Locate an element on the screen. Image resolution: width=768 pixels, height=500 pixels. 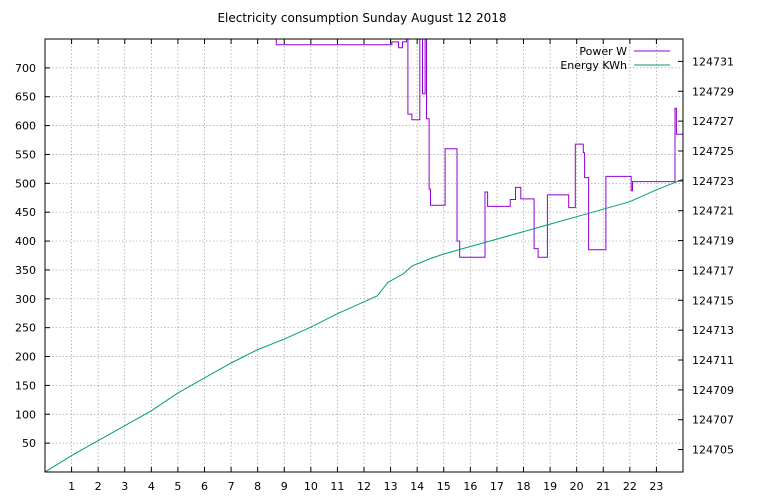
y-tick-label: 500 is located at coordinates (25, 183).